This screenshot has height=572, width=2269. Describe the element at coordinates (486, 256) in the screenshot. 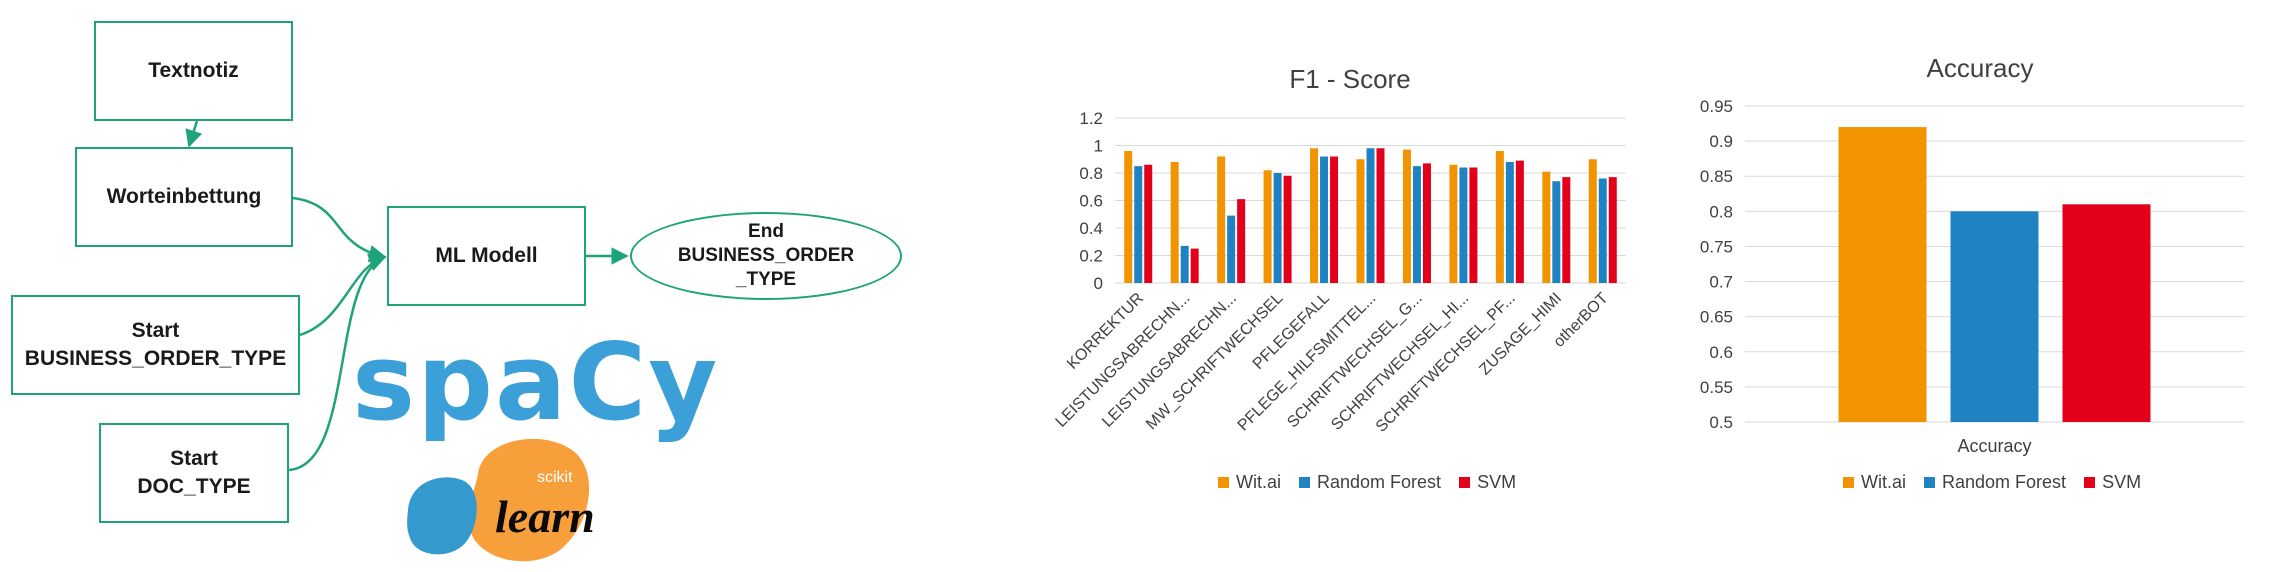

I see `node-ml-modell: ML Modell` at that location.